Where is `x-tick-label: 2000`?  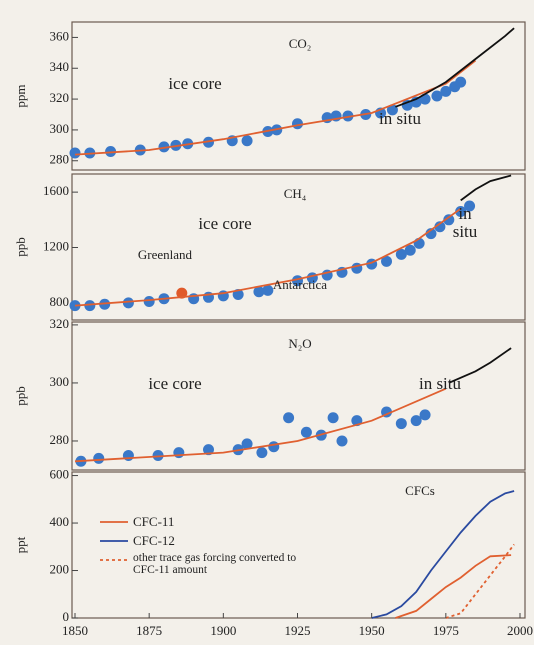 x-tick-label: 2000 is located at coordinates (520, 630).